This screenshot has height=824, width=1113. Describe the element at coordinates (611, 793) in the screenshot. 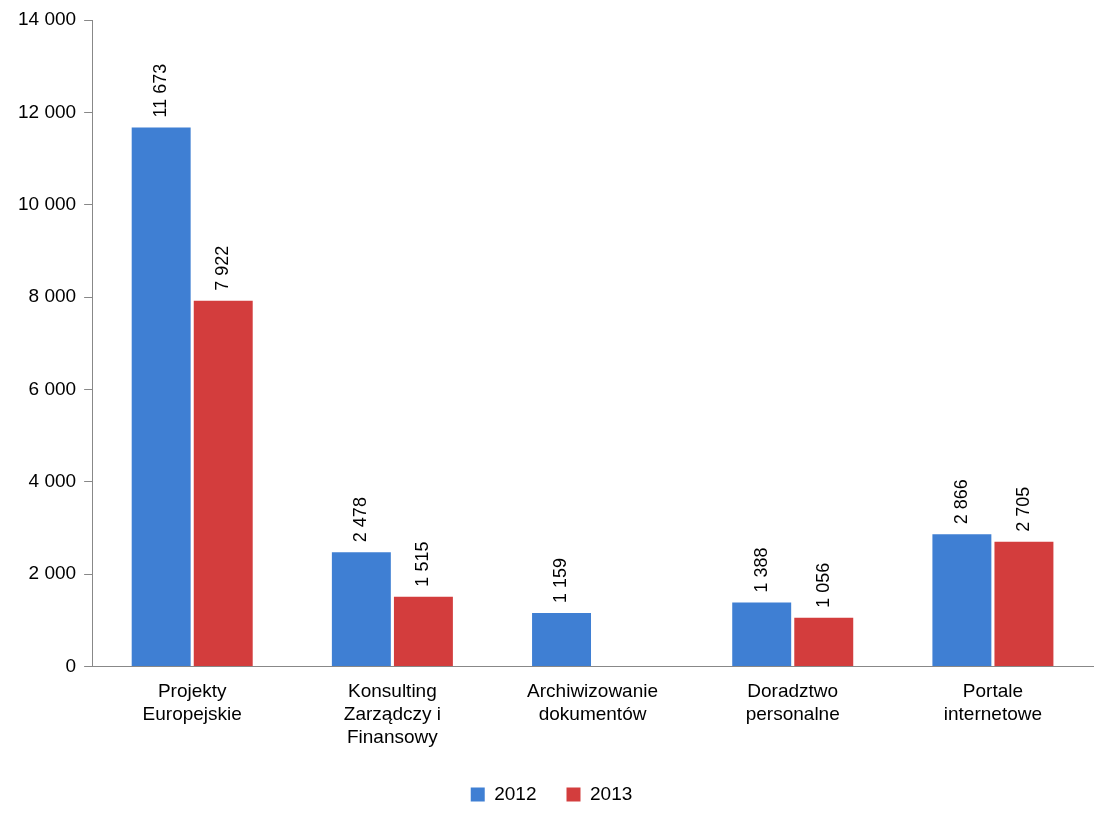

I see `legend-label: 2013` at that location.